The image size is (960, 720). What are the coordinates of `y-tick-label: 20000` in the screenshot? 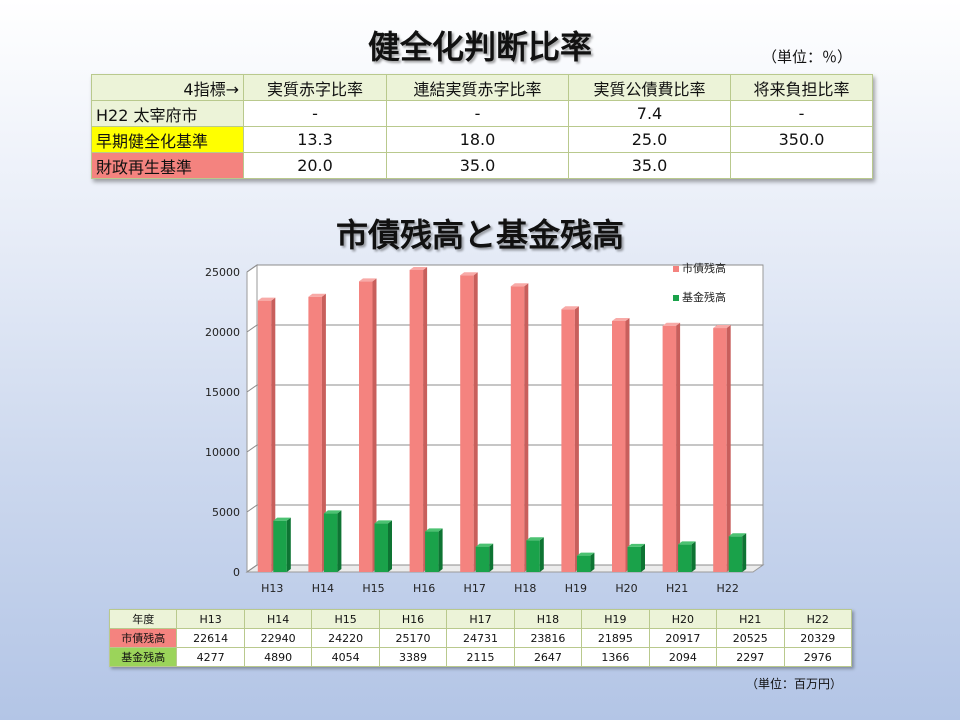 It's located at (222, 332).